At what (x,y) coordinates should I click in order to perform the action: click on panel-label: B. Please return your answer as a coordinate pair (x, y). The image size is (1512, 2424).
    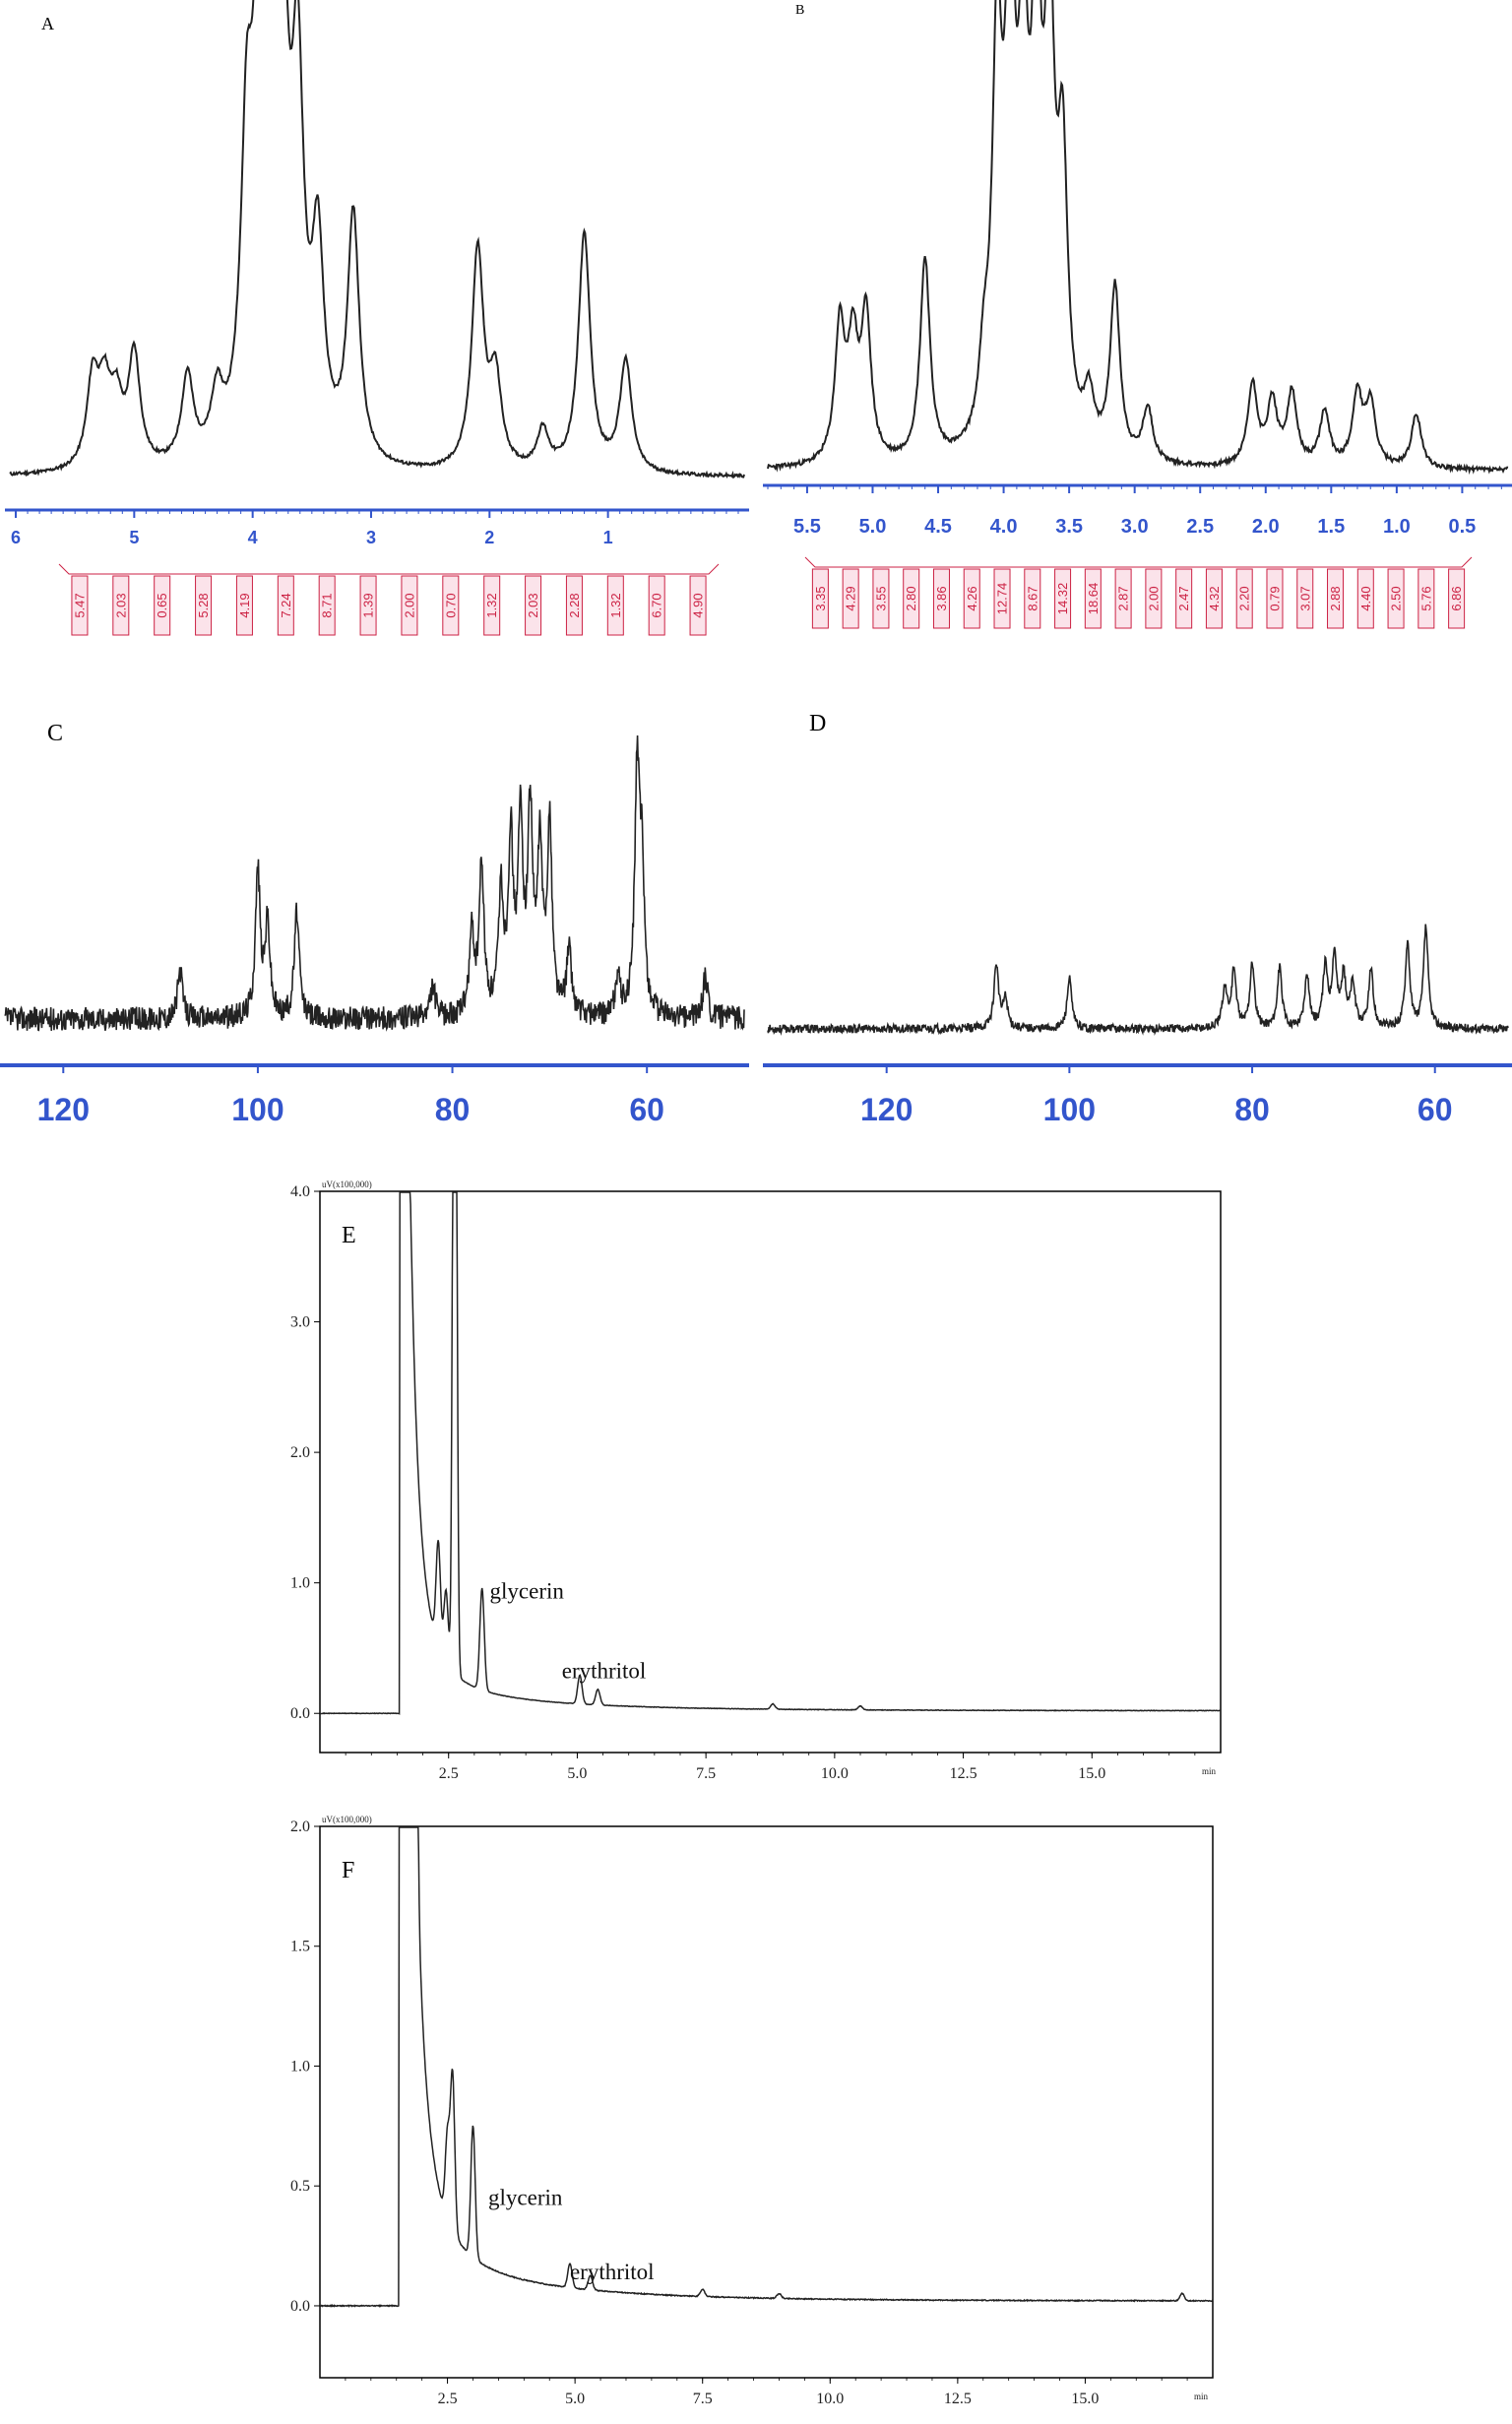
    Looking at the image, I should click on (799, 10).